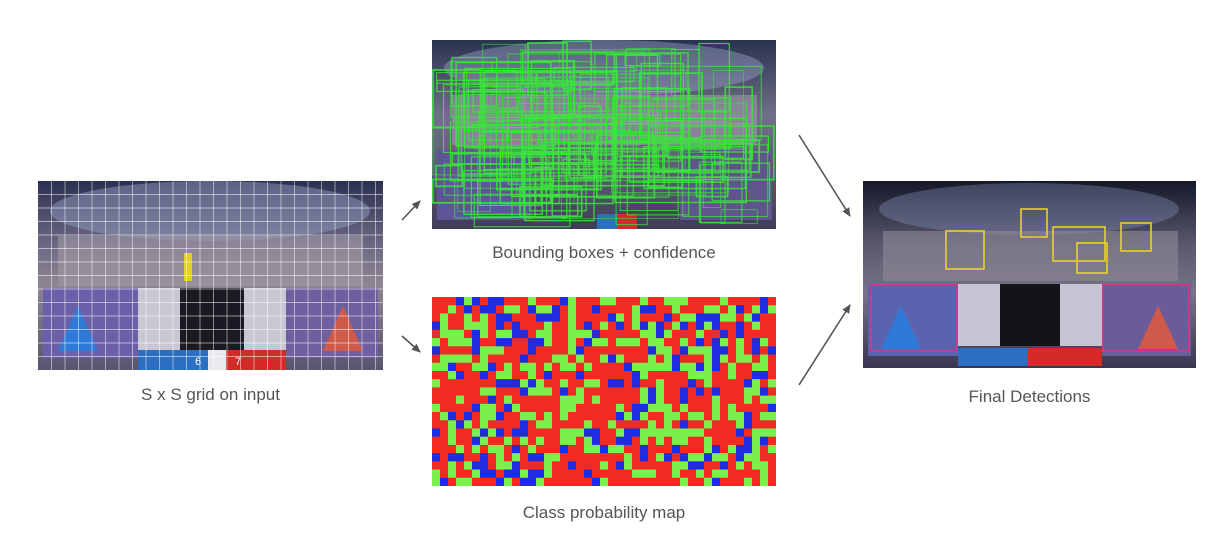 The image size is (1216, 546). What do you see at coordinates (411, 210) in the screenshot?
I see `arrow-to-boxes` at bounding box center [411, 210].